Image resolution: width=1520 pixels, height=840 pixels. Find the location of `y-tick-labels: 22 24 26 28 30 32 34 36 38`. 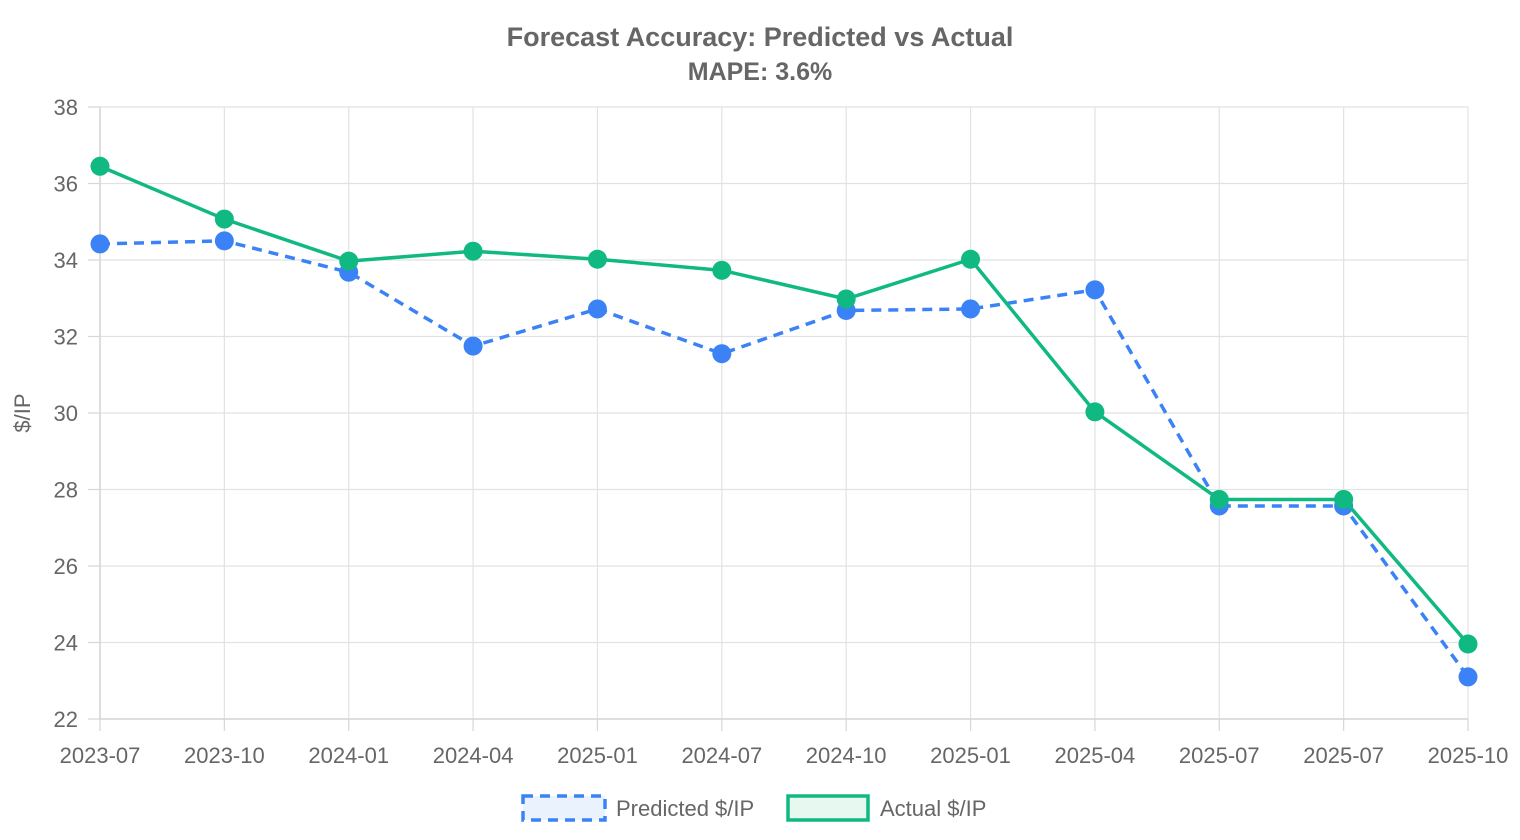

y-tick-labels: 22 24 26 28 30 32 34 36 38 is located at coordinates (66, 413).